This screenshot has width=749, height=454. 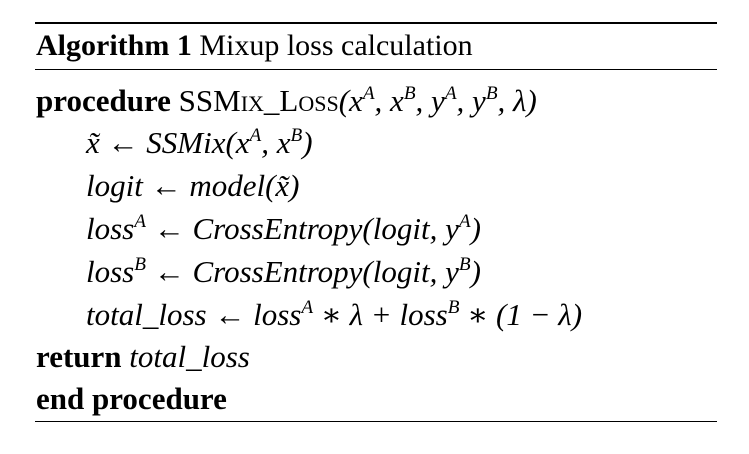 What do you see at coordinates (103, 100) in the screenshot?
I see `procedure-keyword: procedure` at bounding box center [103, 100].